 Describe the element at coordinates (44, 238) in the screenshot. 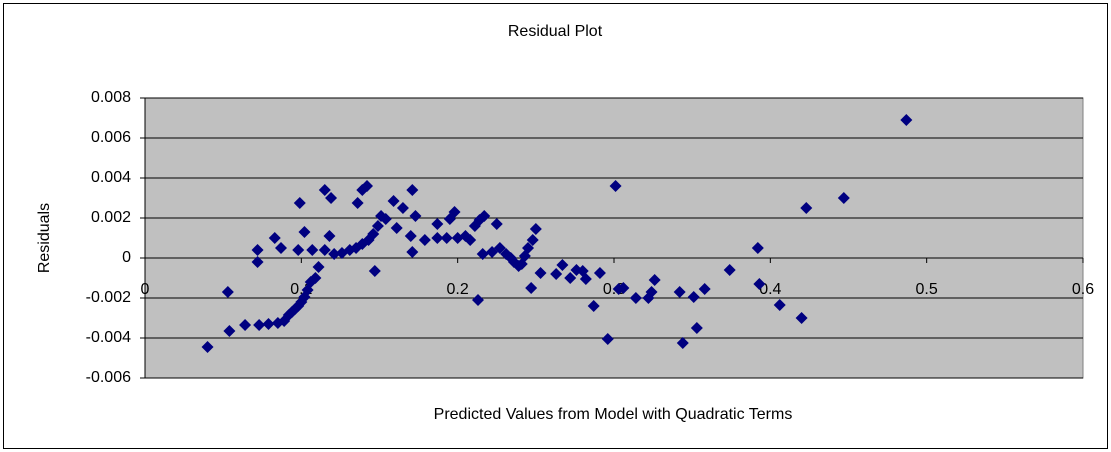

I see `y-axis-title: Residuals` at that location.